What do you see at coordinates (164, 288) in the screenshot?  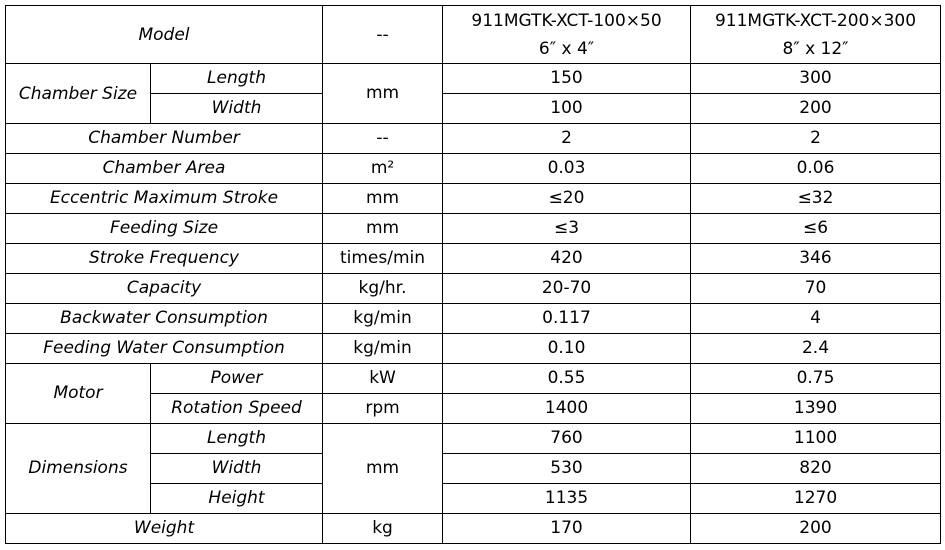 I see `row-label: Capacity` at bounding box center [164, 288].